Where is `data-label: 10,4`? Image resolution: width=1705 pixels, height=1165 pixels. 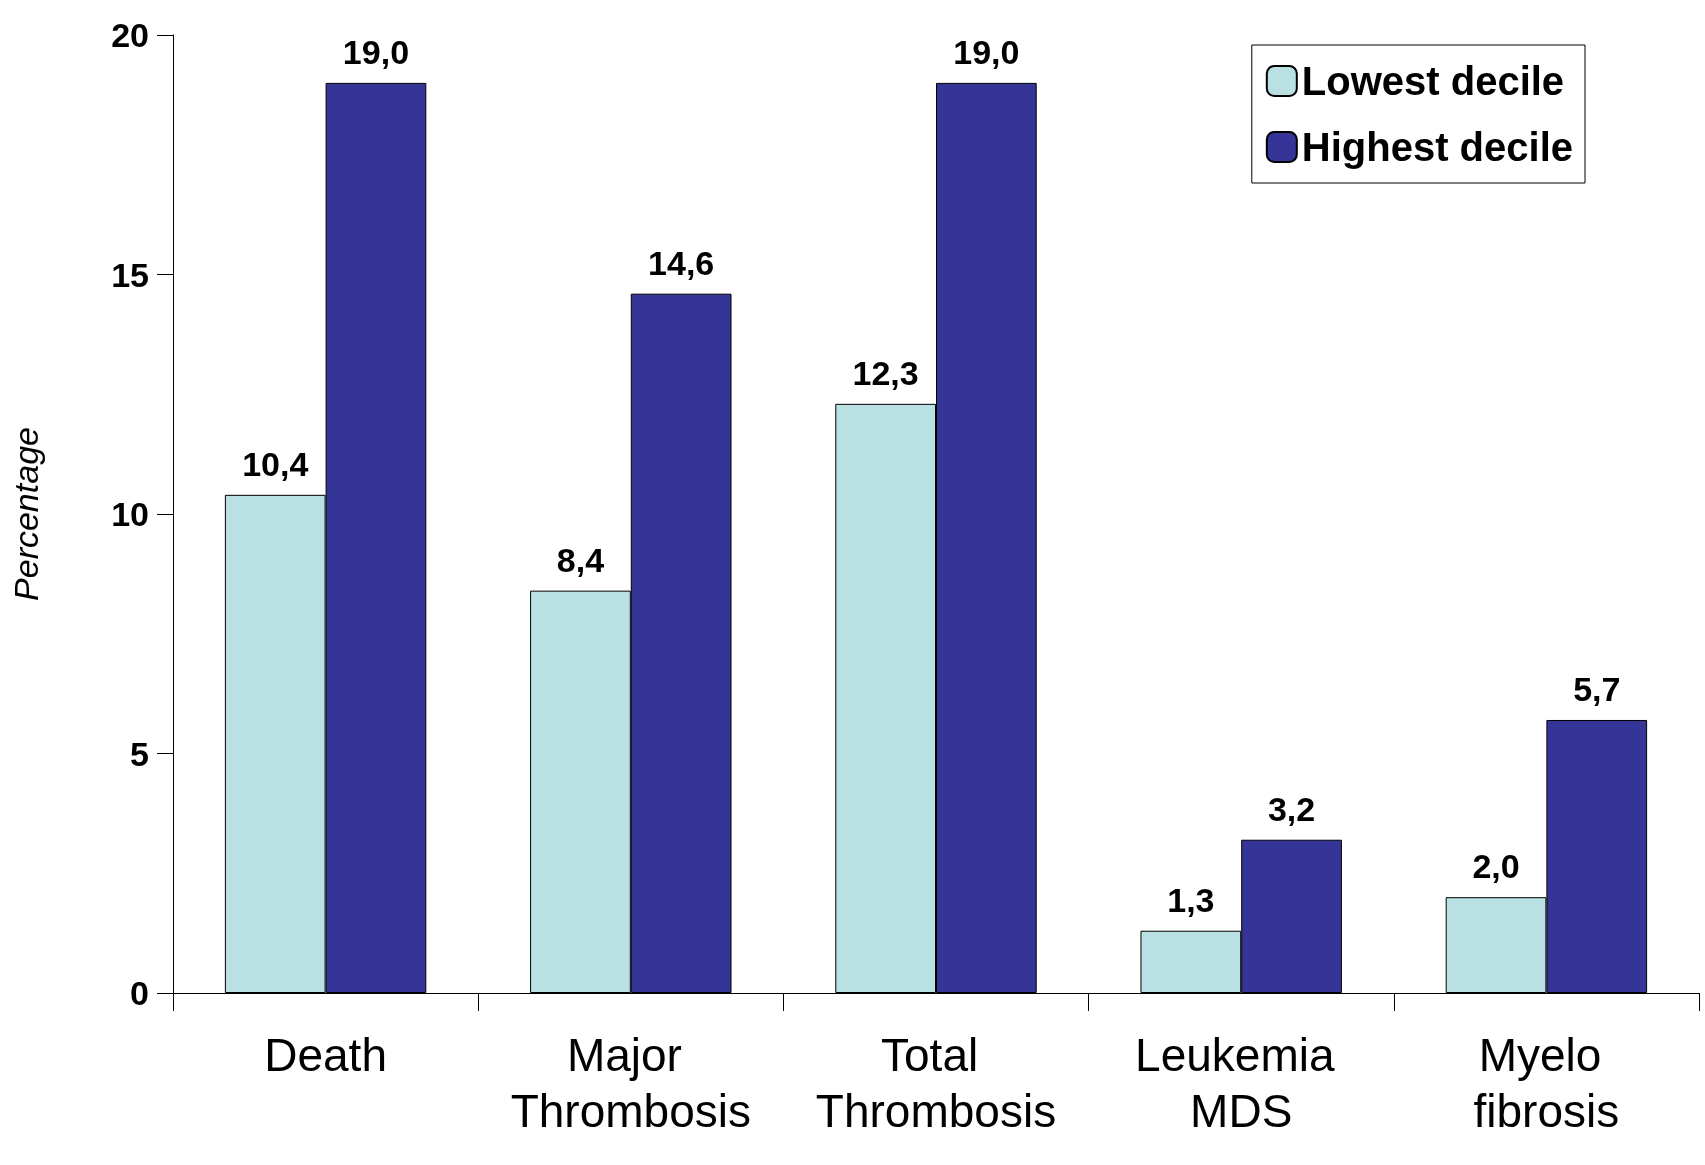 data-label: 10,4 is located at coordinates (275, 463).